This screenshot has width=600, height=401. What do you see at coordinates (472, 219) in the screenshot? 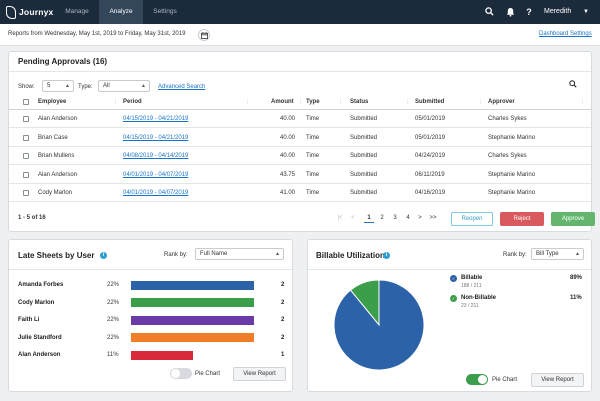
I see `reopen-button: Reopen` at bounding box center [472, 219].